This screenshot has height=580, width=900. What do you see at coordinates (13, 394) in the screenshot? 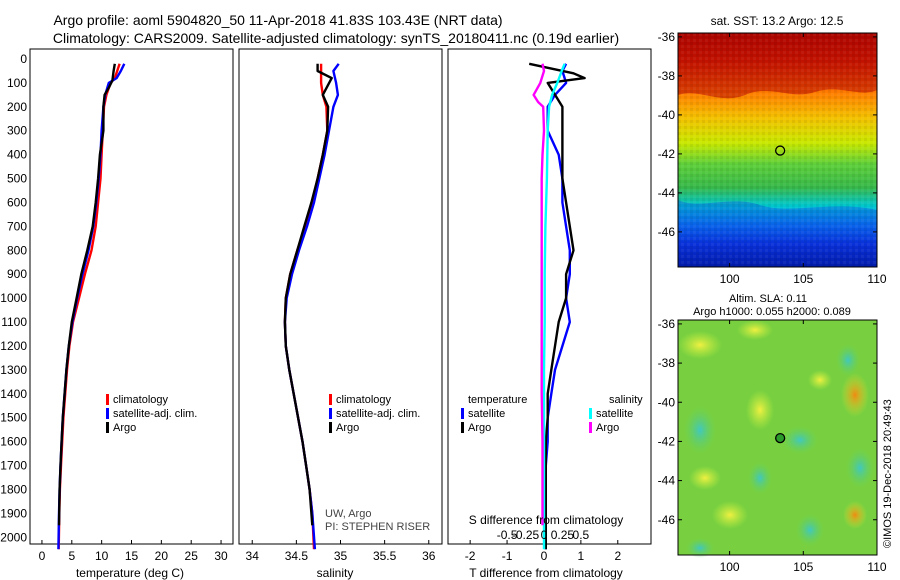
I see `depth-tick-label: 1400` at bounding box center [13, 394].